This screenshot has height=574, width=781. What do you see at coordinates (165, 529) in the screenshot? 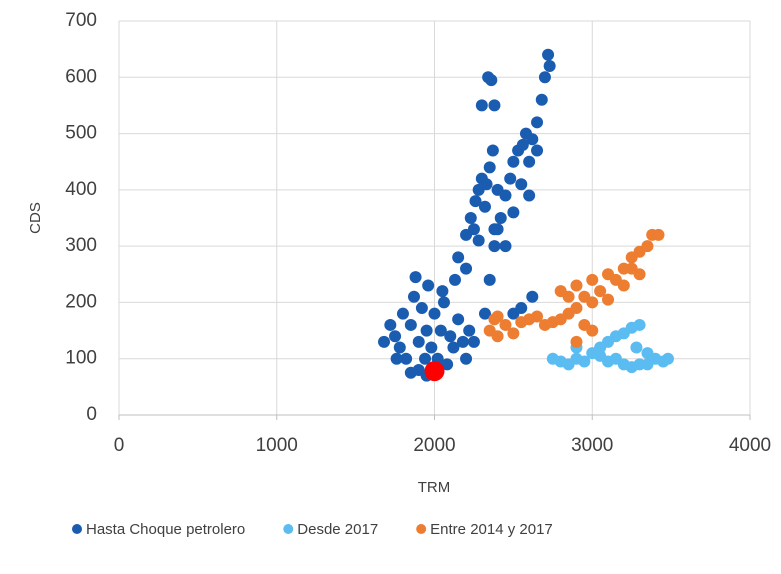
I see `legend-label: Hasta Choque petrolero` at bounding box center [165, 529].